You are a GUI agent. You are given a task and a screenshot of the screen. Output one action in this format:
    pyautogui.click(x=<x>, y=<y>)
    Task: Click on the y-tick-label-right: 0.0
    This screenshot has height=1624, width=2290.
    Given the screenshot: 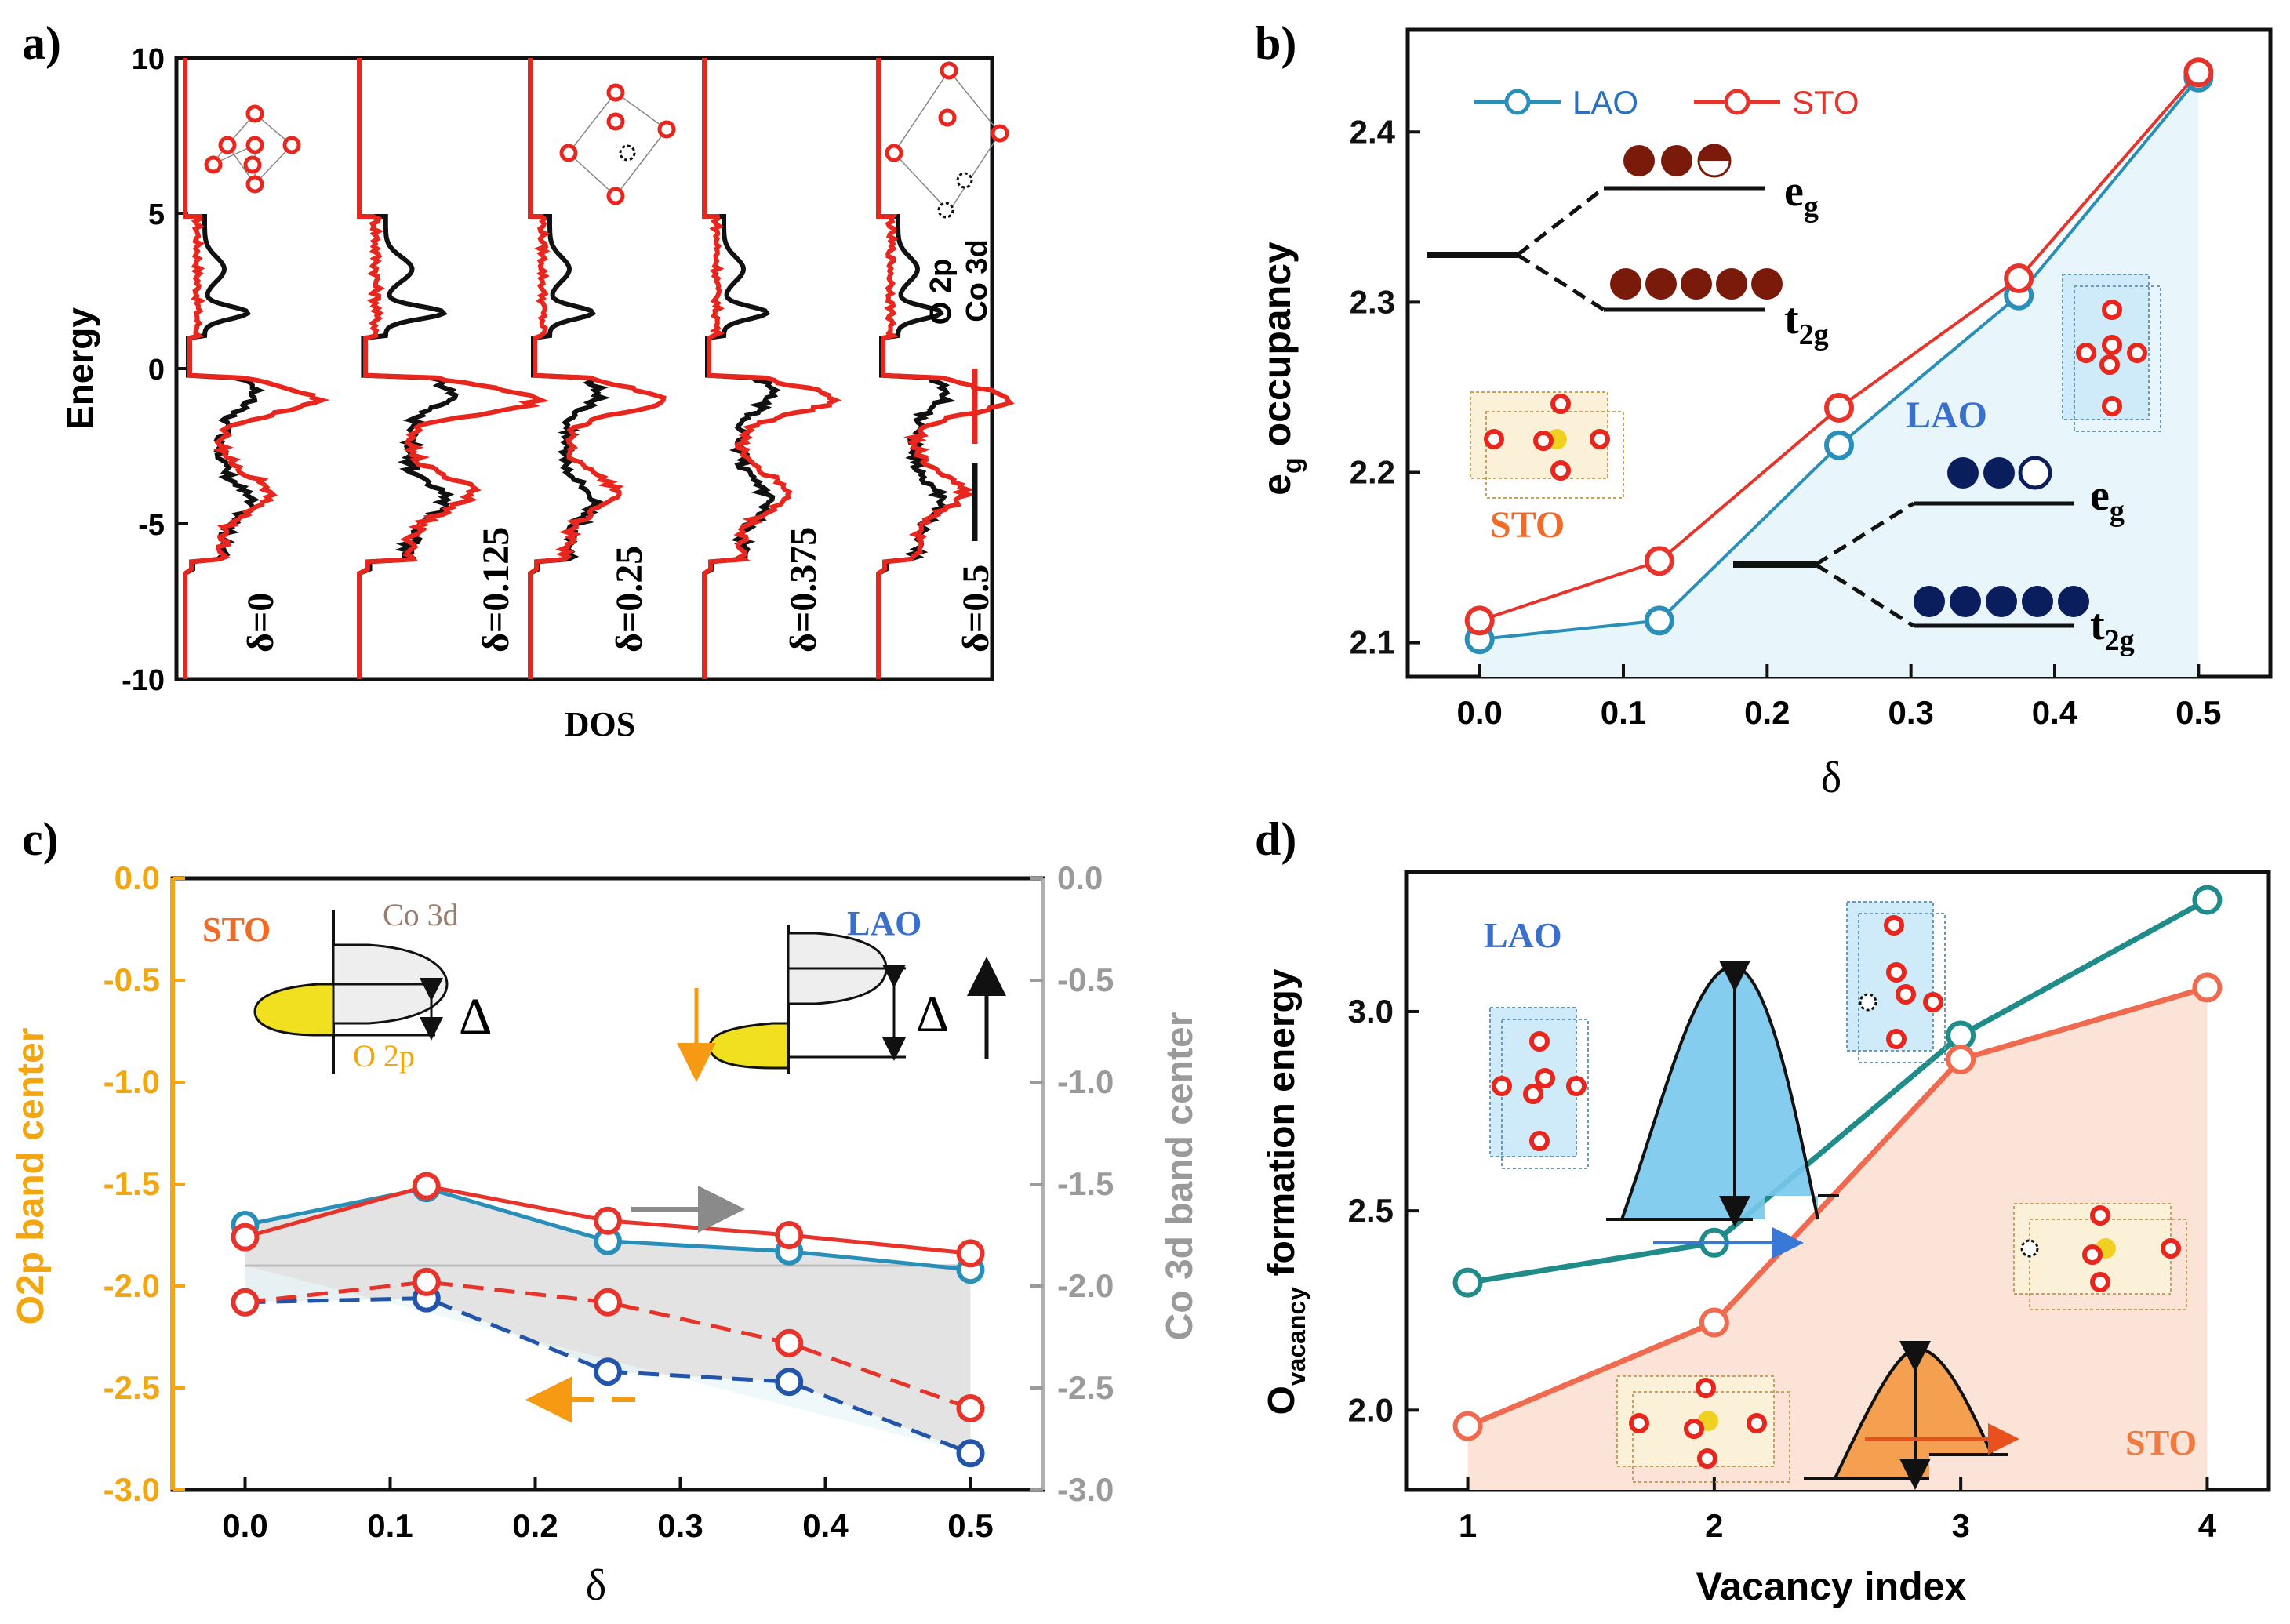 What is the action you would take?
    pyautogui.click(x=1080, y=878)
    